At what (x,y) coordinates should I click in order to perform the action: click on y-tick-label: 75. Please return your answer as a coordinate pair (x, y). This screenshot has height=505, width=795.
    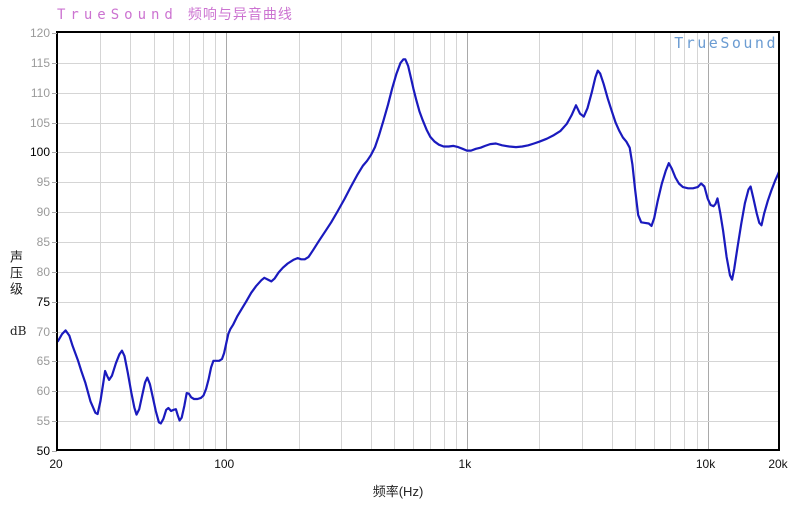
    Looking at the image, I should click on (43, 301).